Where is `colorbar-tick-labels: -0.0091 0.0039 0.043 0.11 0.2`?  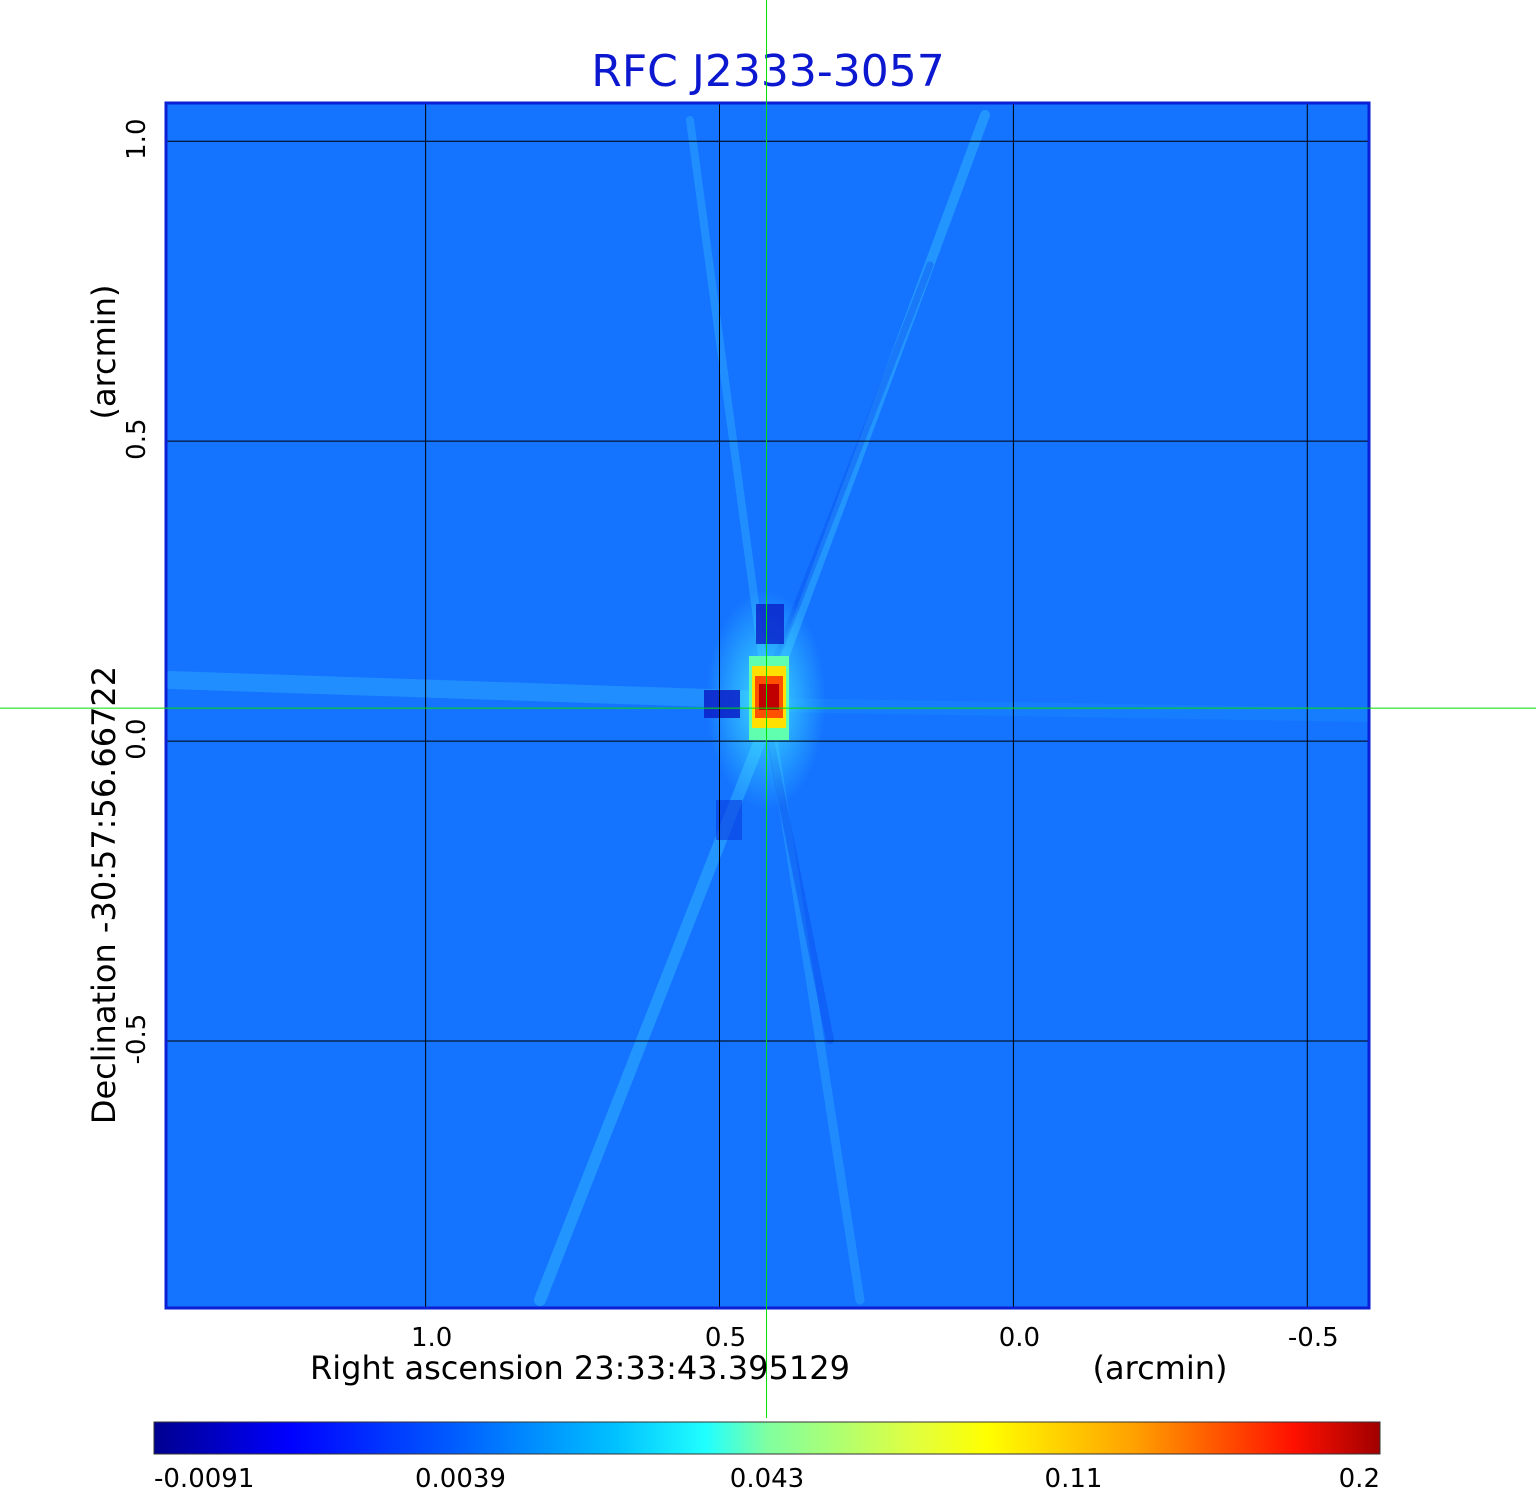
colorbar-tick-labels: -0.0091 0.0039 0.043 0.11 0.2 is located at coordinates (767, 1479).